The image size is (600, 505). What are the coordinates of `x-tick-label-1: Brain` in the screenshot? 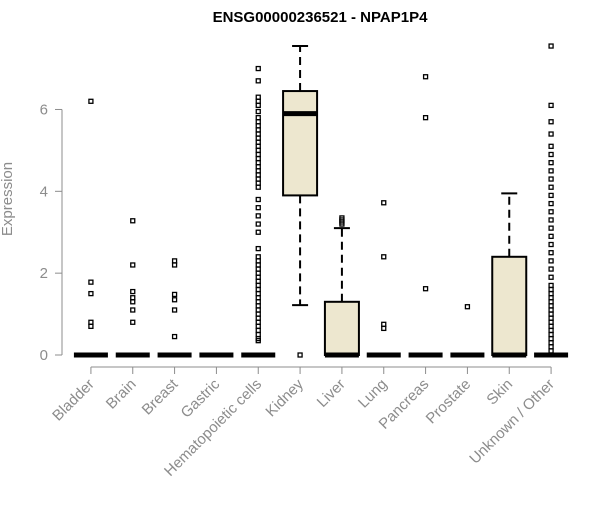 It's located at (121, 394).